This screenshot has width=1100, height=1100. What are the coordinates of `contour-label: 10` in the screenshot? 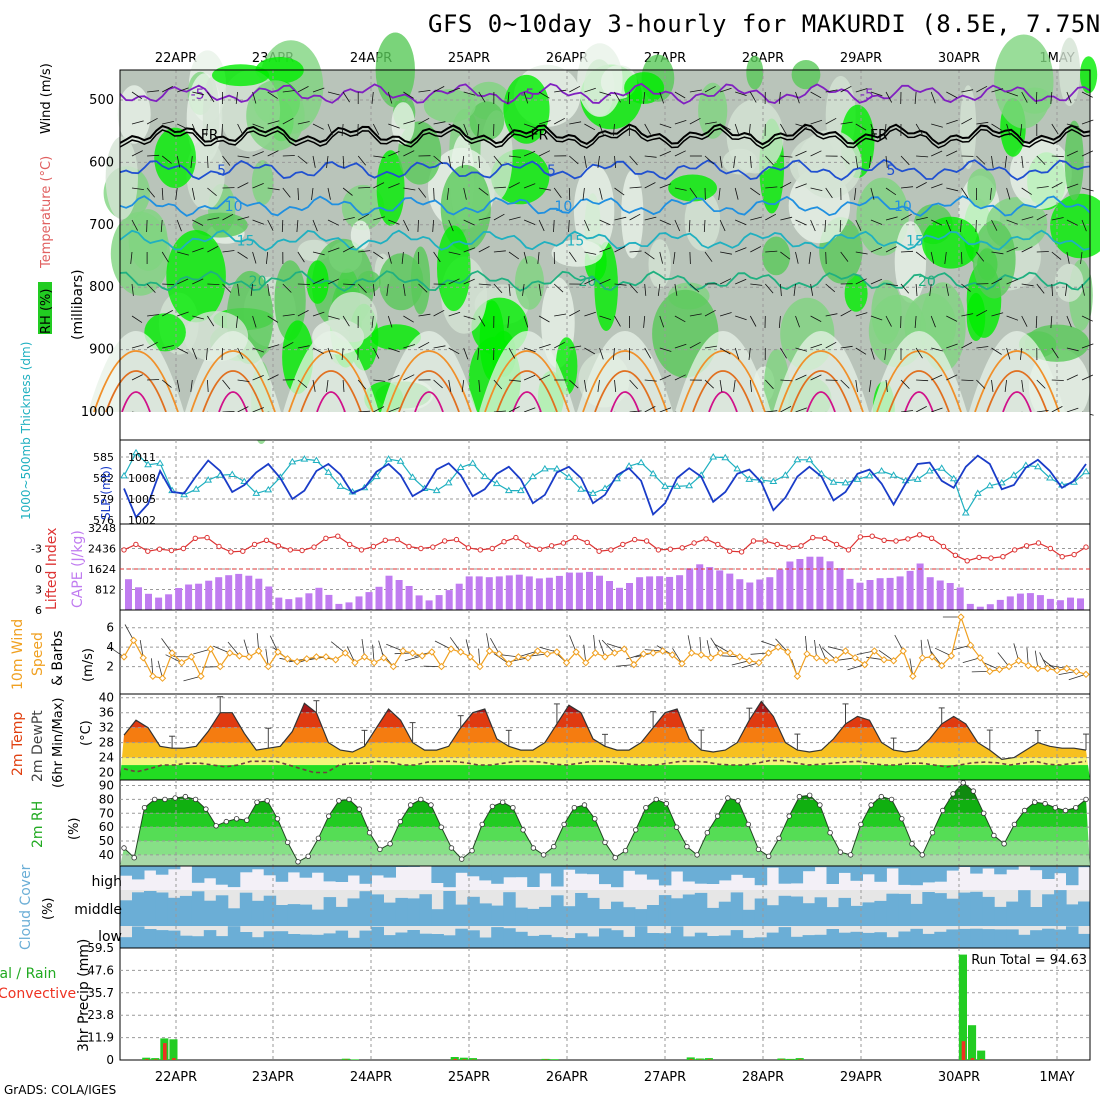 It's located at (903, 207).